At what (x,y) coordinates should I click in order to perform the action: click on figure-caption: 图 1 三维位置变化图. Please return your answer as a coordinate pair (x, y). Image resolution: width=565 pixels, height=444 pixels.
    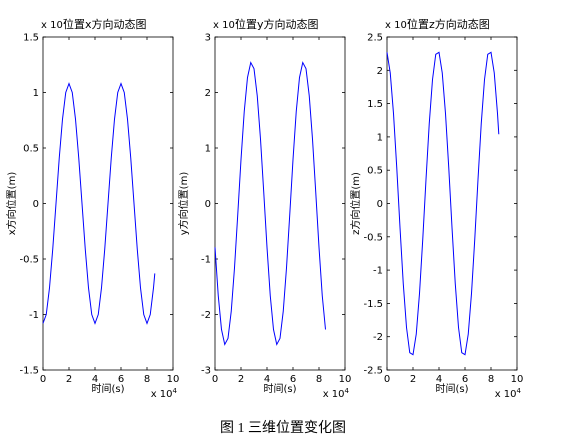
    Looking at the image, I should click on (283, 428).